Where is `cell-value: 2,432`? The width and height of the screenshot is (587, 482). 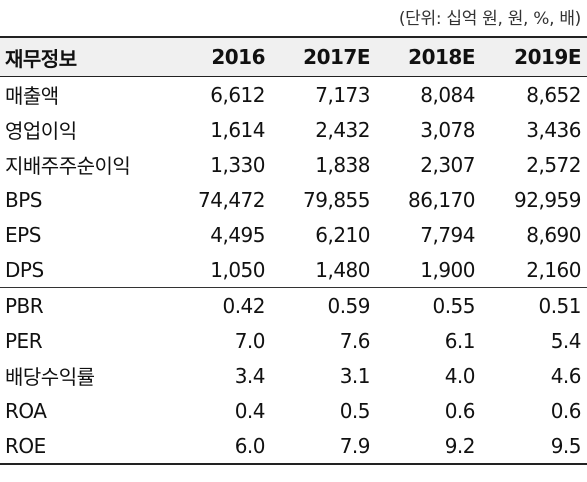 cell-value: 2,432 is located at coordinates (342, 129).